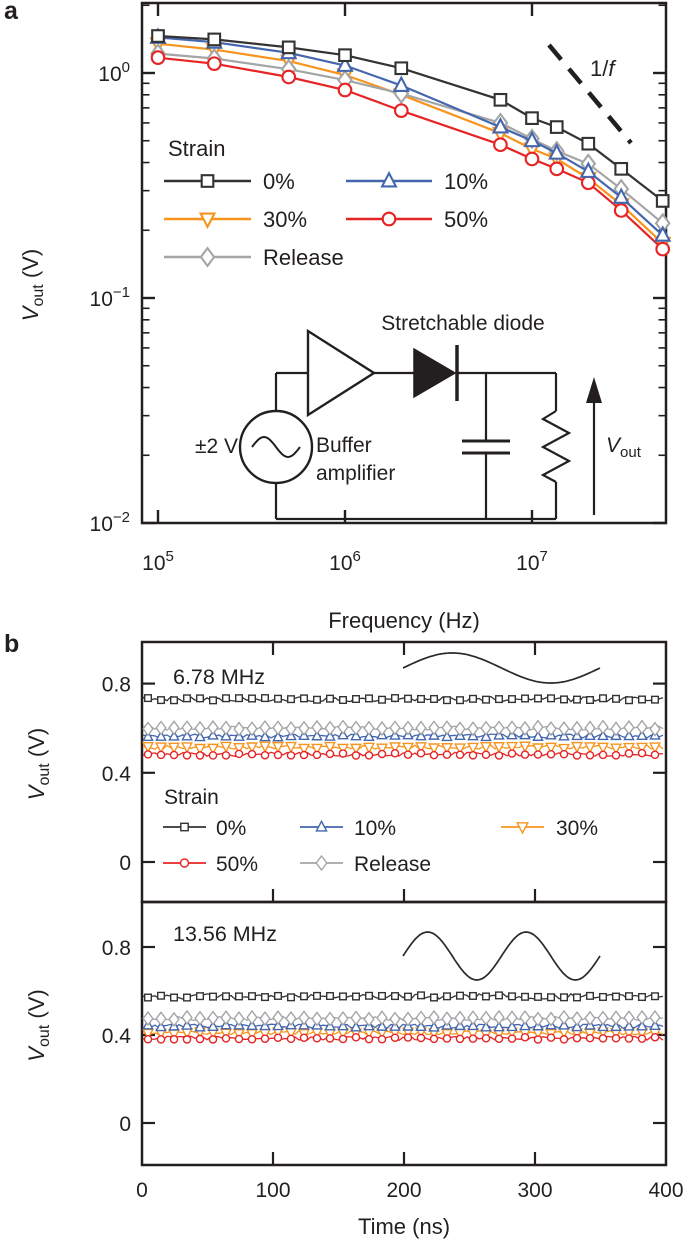 The height and width of the screenshot is (1247, 685). I want to click on x-tick-label: 100, so click(272, 1190).